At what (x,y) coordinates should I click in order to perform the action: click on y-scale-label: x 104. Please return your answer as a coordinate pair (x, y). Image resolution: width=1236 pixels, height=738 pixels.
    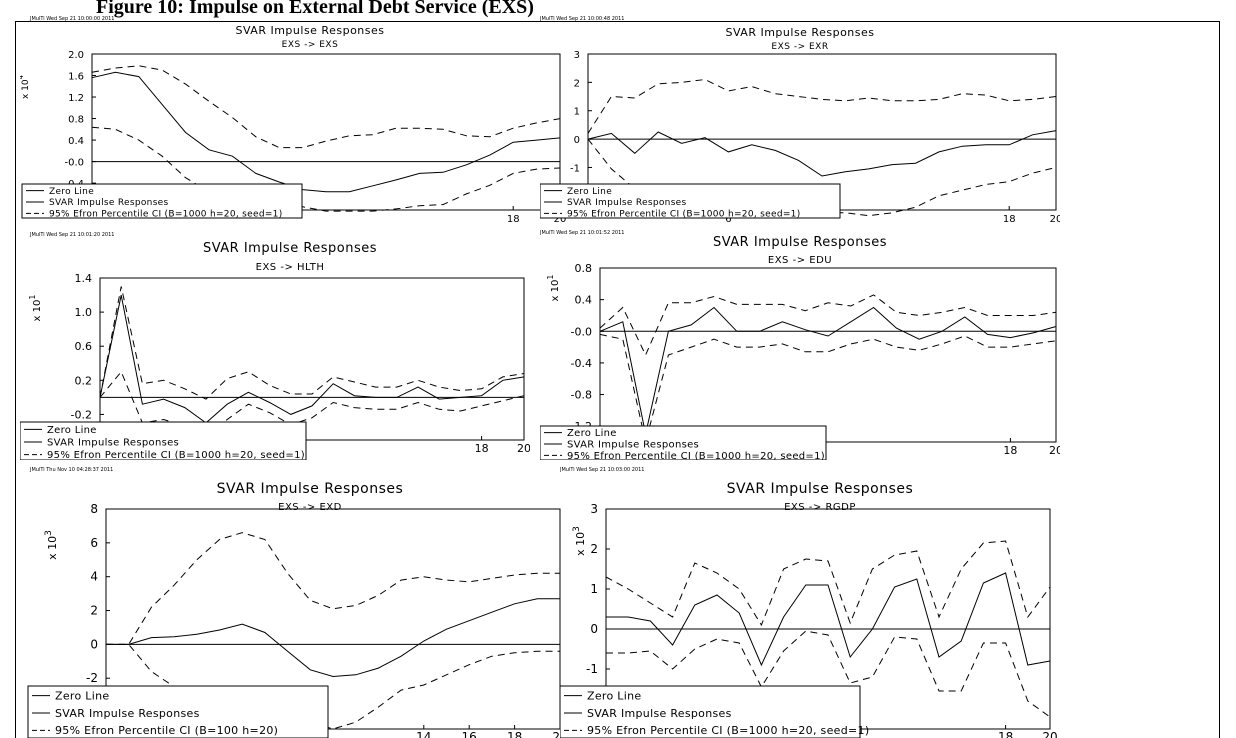
    Looking at the image, I should click on (25, 86).